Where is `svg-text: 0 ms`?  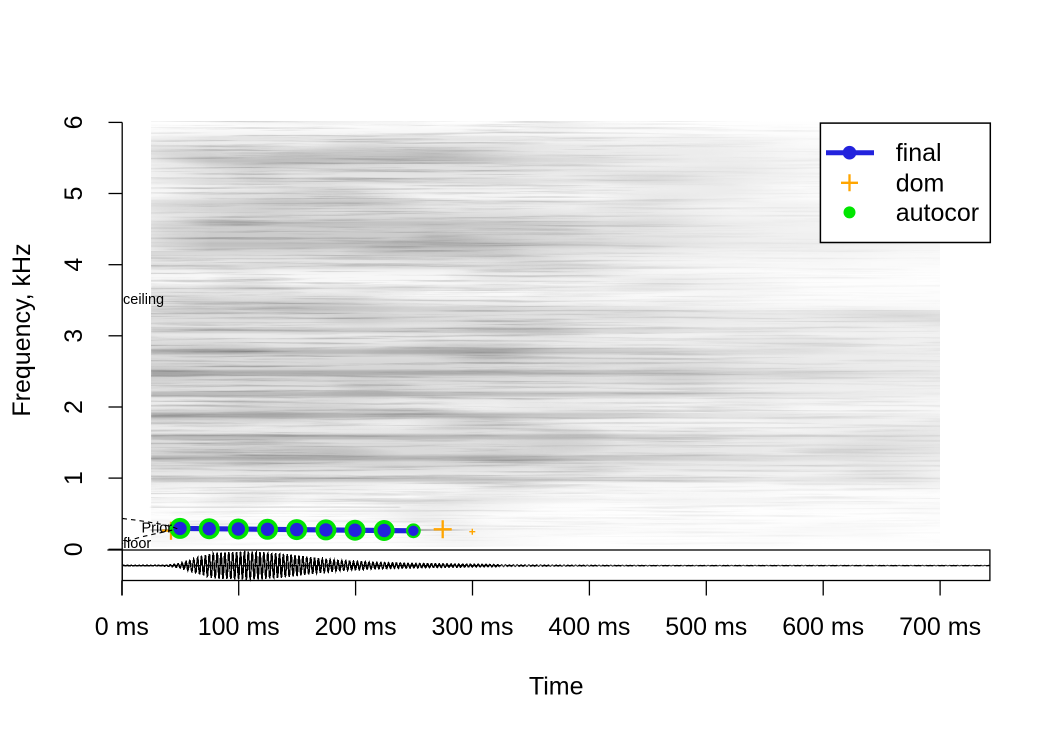
svg-text: 0 ms is located at coordinates (122, 627).